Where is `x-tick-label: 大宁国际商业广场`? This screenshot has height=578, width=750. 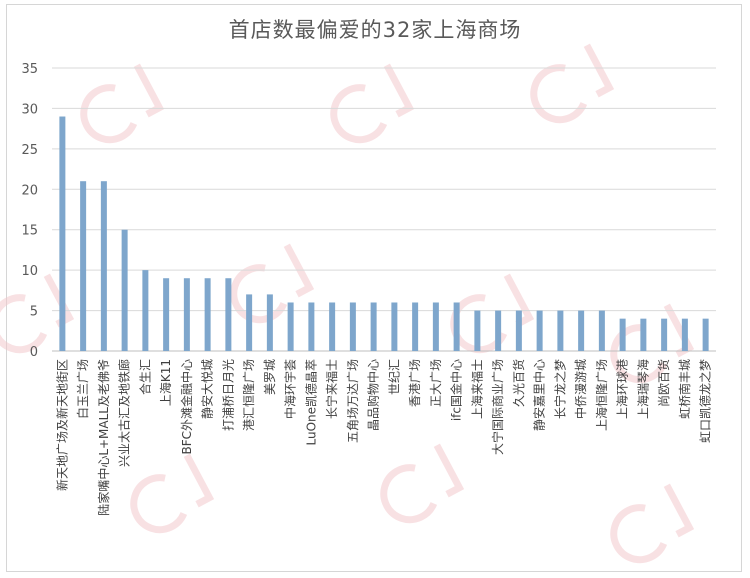 x-tick-label: 大宁国际商业广场 is located at coordinates (497, 407).